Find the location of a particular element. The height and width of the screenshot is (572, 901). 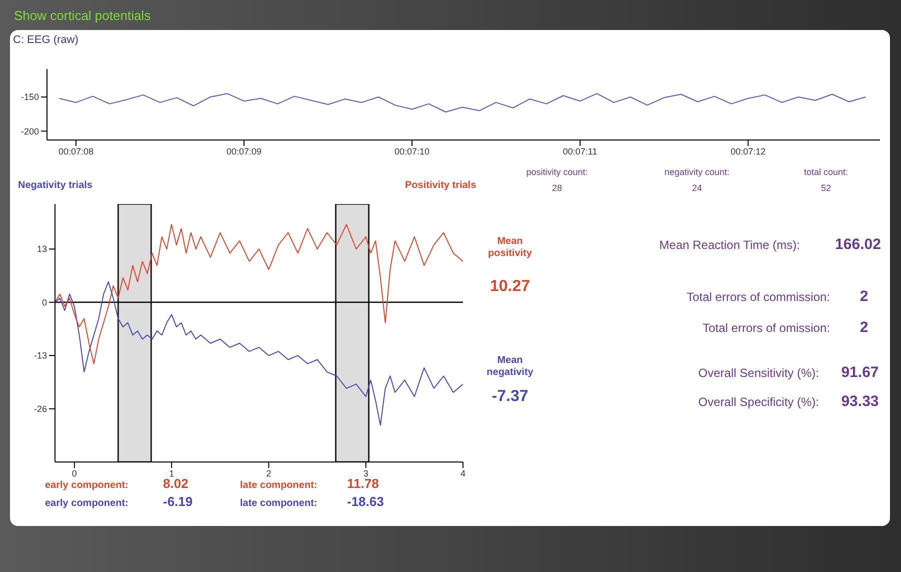

chart-title: Show cortical potentials is located at coordinates (82, 15).